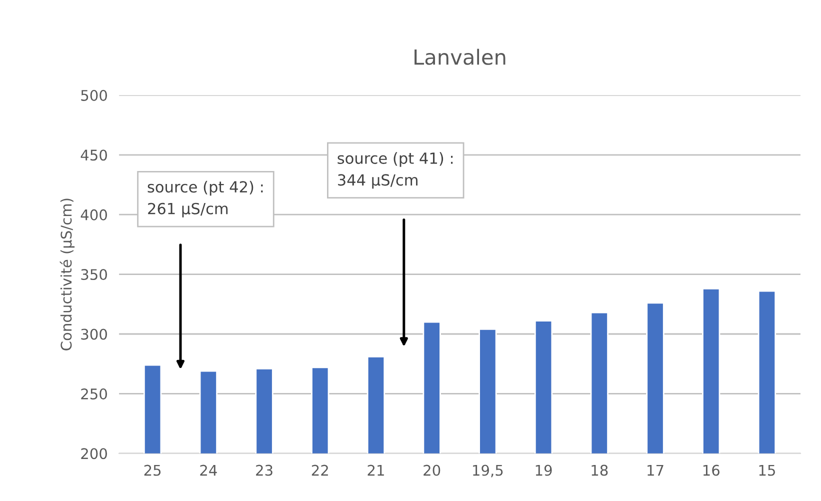  Describe the element at coordinates (711, 470) in the screenshot. I see `x-tick-label: 16` at that location.